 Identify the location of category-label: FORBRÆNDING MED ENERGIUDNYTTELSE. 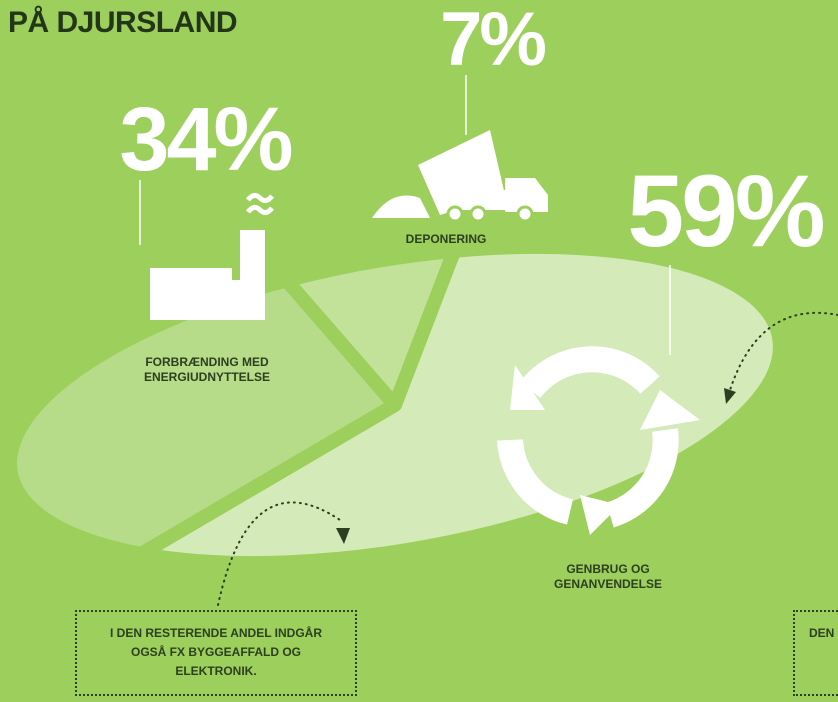
(206, 369).